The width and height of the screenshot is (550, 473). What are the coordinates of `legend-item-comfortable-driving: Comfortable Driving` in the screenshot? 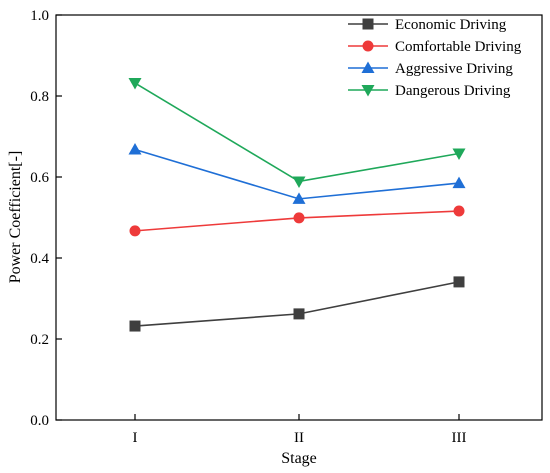 It's located at (435, 47).